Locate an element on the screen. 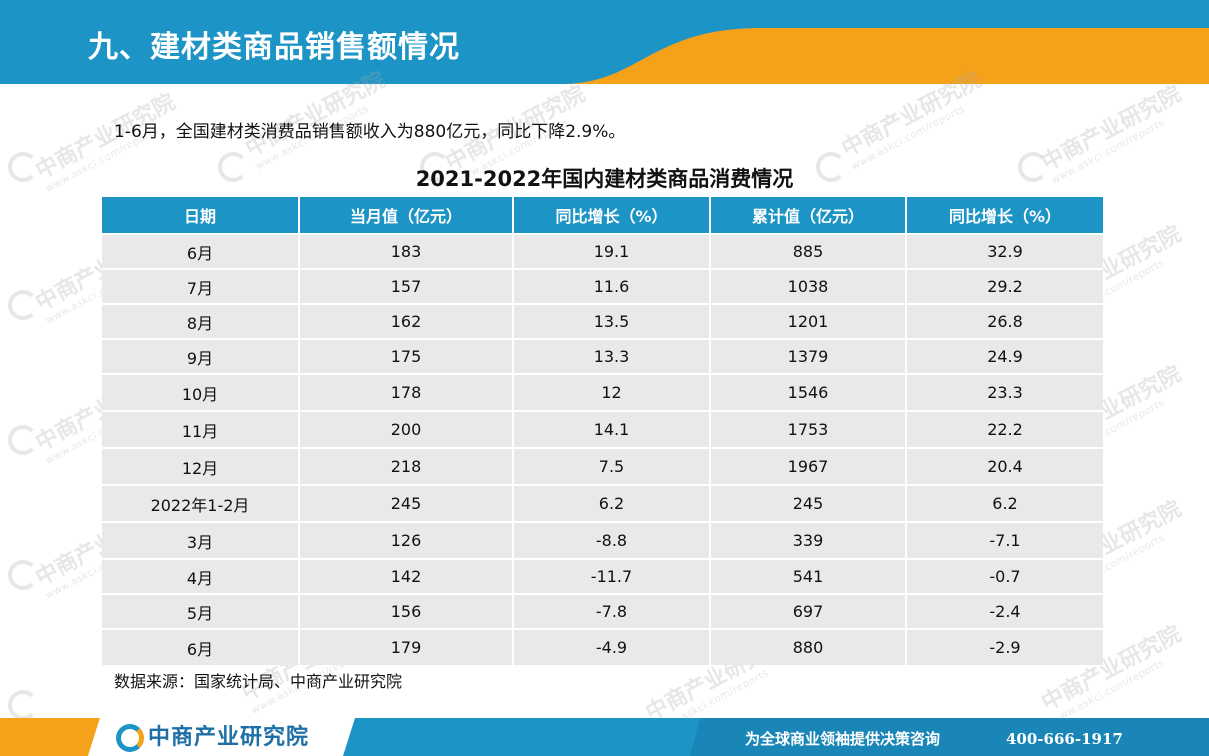 The width and height of the screenshot is (1209, 756). table-title: 2021-2022年国内建材类商品消费情况 is located at coordinates (604, 179).